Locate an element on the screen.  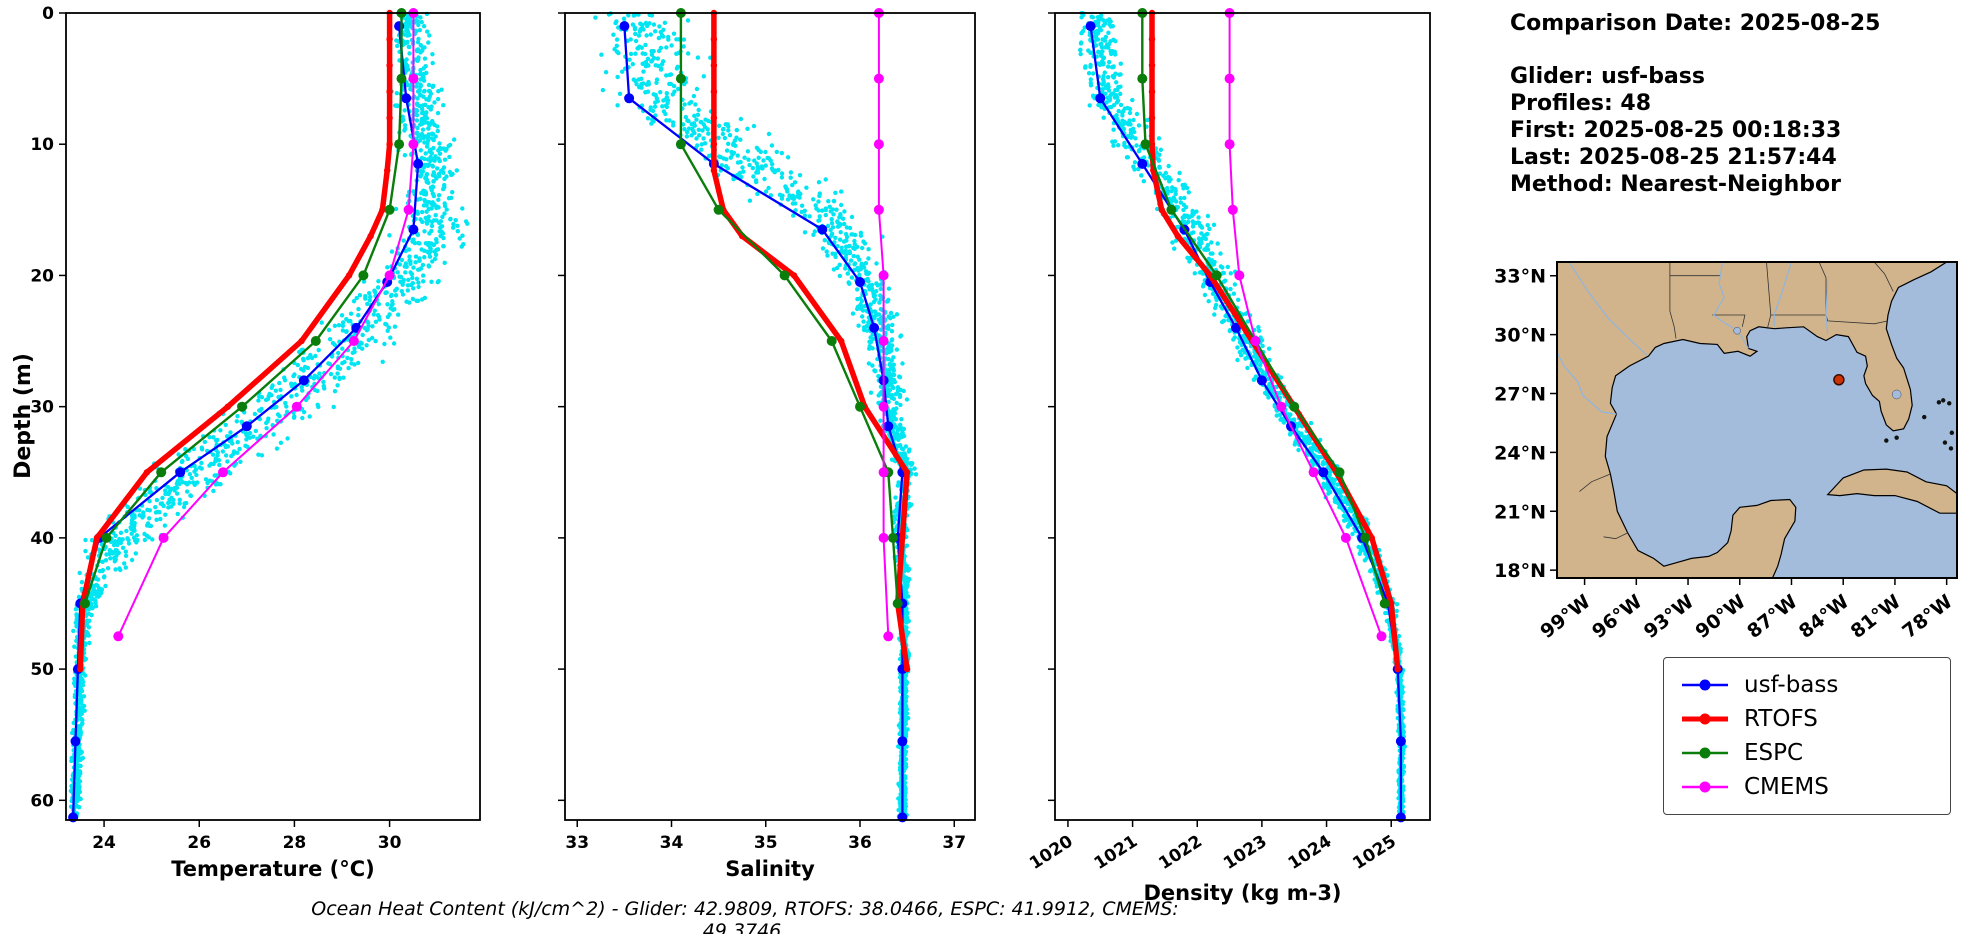
density-glider-scatter is located at coordinates (1242, 414).